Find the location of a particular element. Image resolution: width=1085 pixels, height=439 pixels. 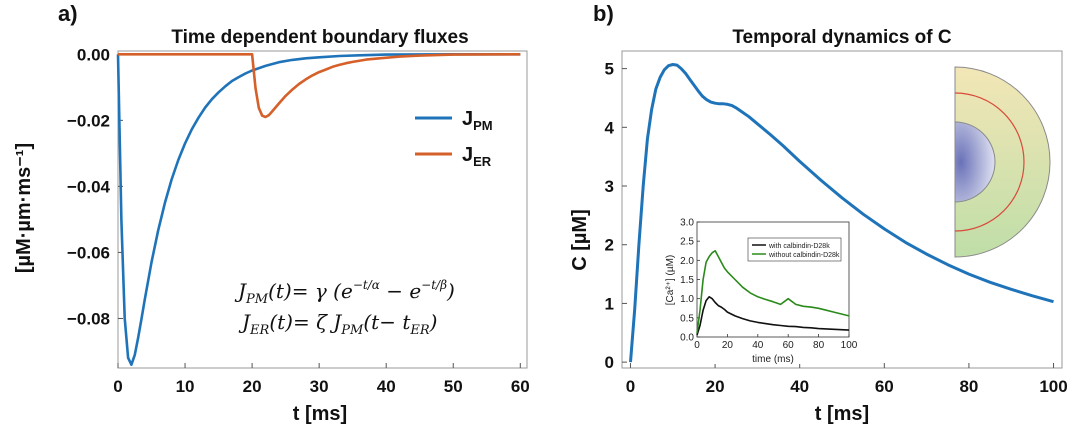

chart-a-ytick-label: −0.02 is located at coordinates (88, 120).